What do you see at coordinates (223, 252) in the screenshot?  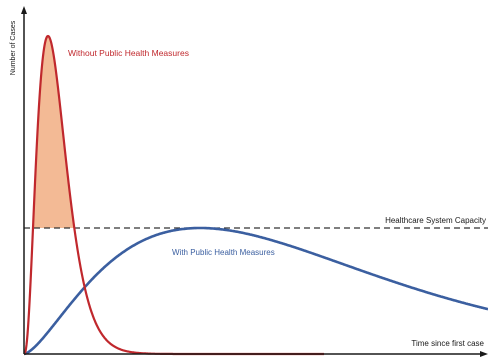 I see `curve-with-label: With Public Health Measures` at bounding box center [223, 252].